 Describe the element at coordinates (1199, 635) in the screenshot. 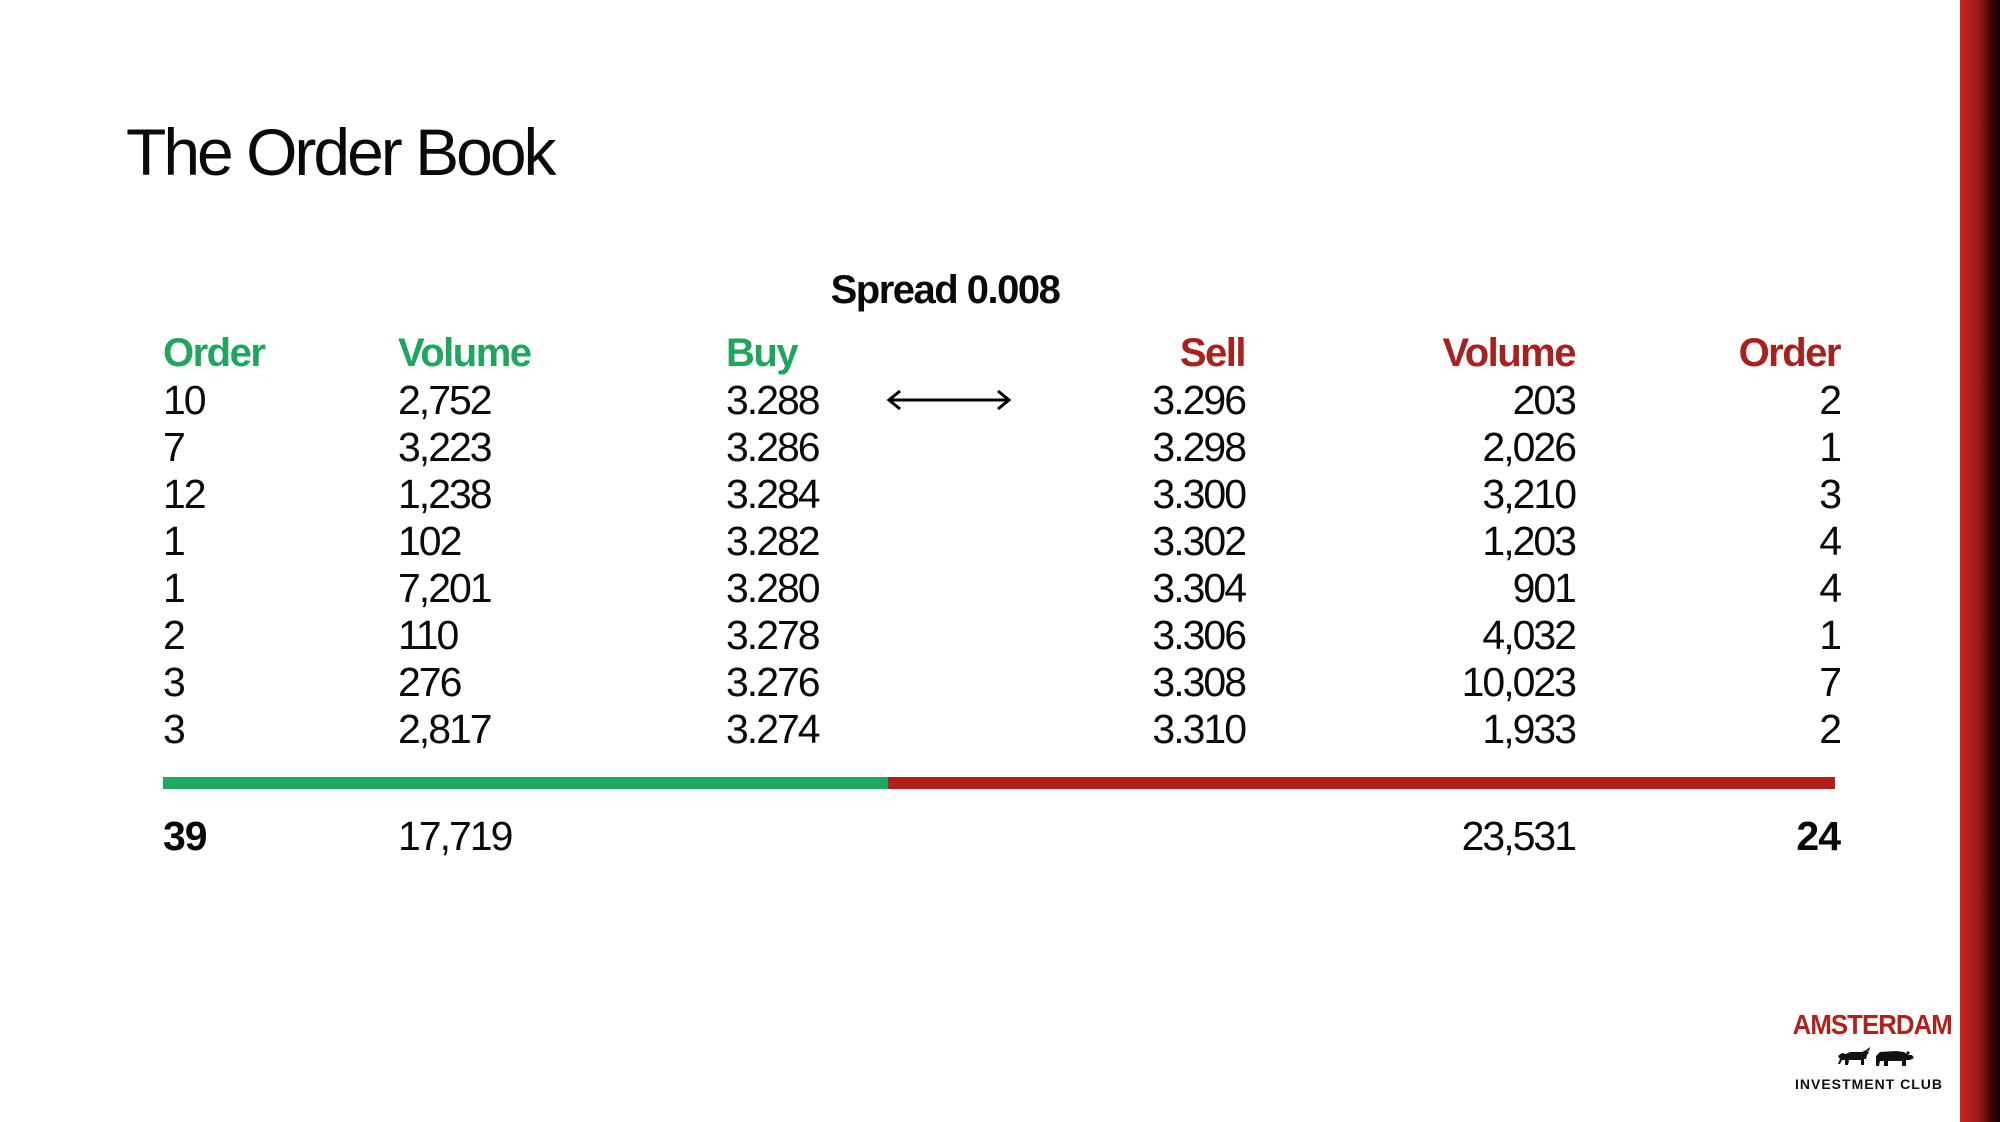

I see `sell-price: 3.306` at that location.